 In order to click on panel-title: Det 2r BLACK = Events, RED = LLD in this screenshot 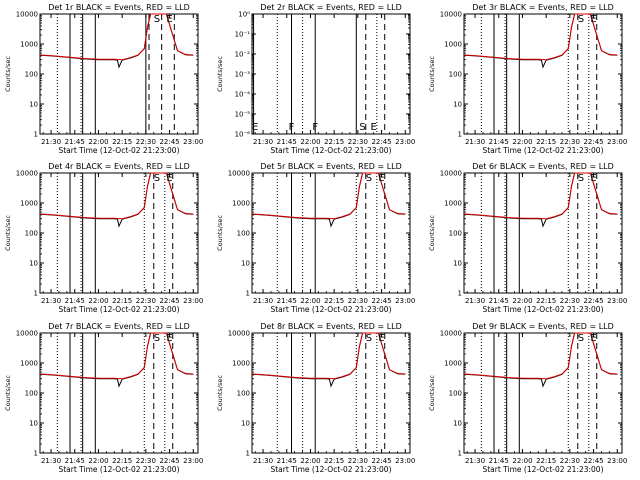, I will do `click(331, 7)`.